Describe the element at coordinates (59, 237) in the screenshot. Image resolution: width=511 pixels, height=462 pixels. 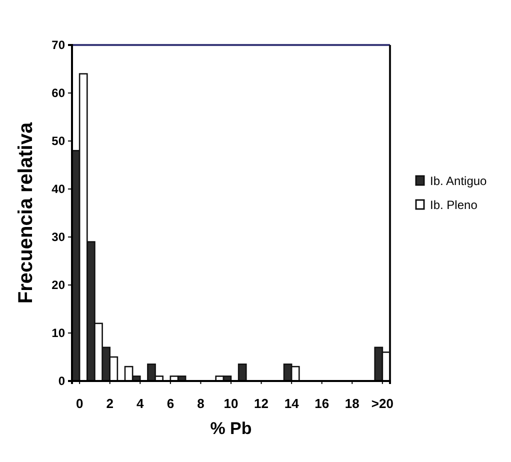
I see `y-tick-label: 30` at that location.